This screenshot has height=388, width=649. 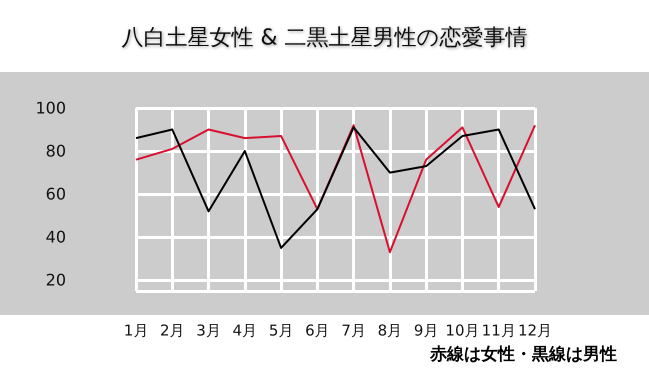 I want to click on y-tick-label: 100, so click(x=50, y=108).